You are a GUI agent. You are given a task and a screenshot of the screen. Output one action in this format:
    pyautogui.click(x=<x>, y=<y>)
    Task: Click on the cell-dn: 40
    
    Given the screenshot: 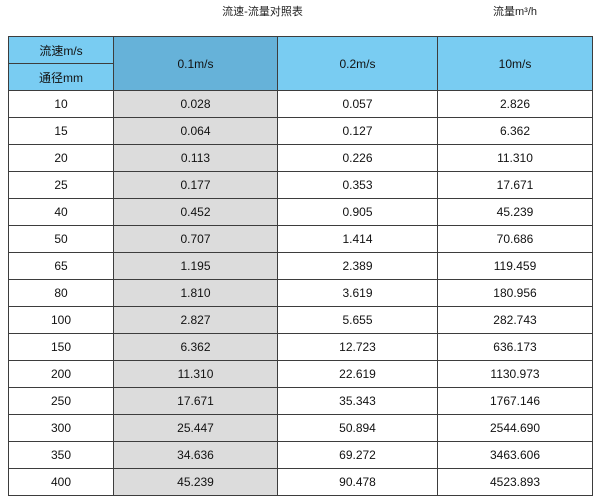 What is the action you would take?
    pyautogui.click(x=61, y=212)
    